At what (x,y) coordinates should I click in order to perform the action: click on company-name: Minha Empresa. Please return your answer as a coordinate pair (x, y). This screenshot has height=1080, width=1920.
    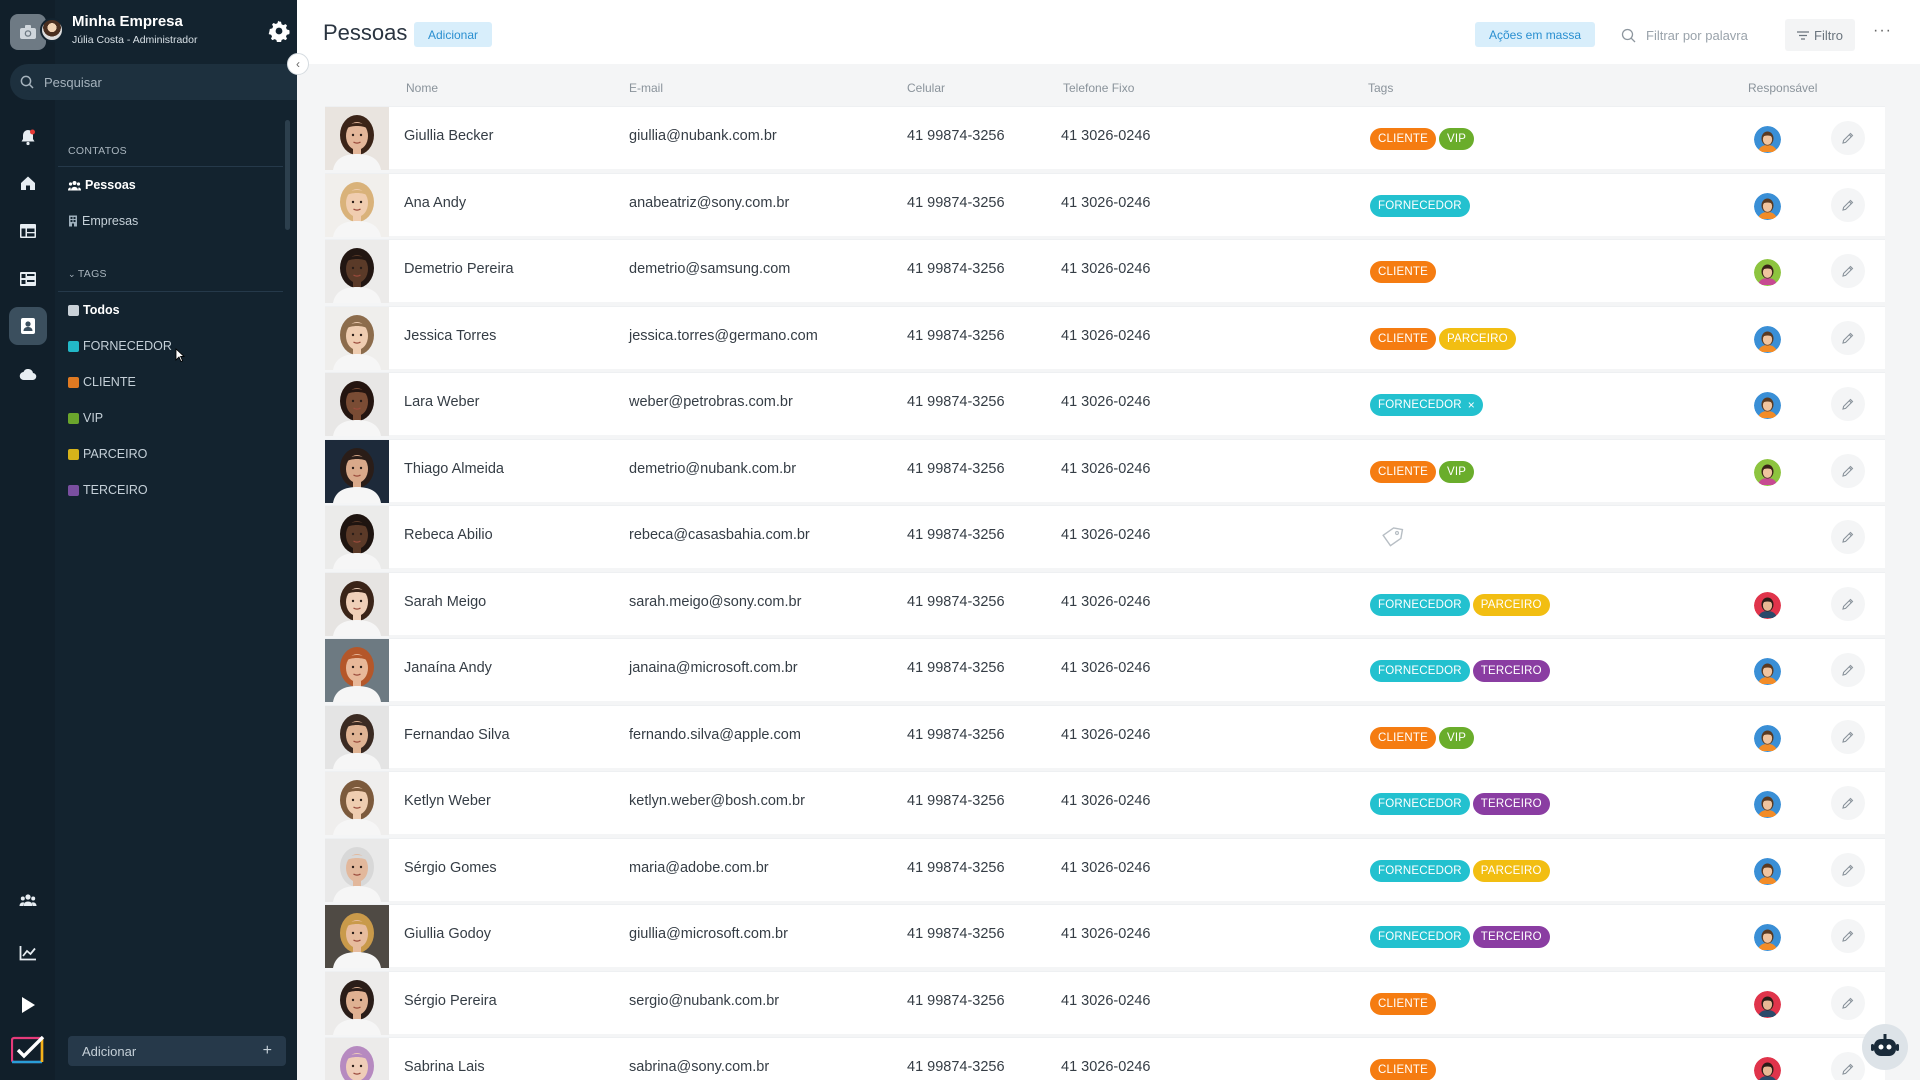
    Looking at the image, I should click on (127, 21).